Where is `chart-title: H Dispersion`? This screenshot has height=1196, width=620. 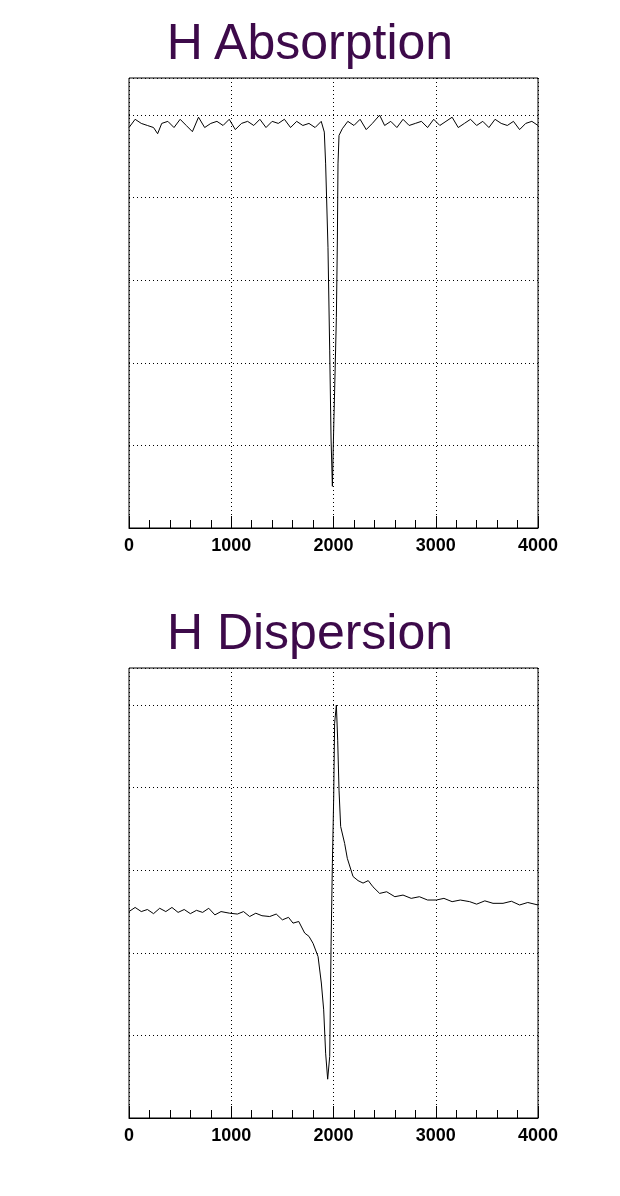 chart-title: H Dispersion is located at coordinates (310, 632).